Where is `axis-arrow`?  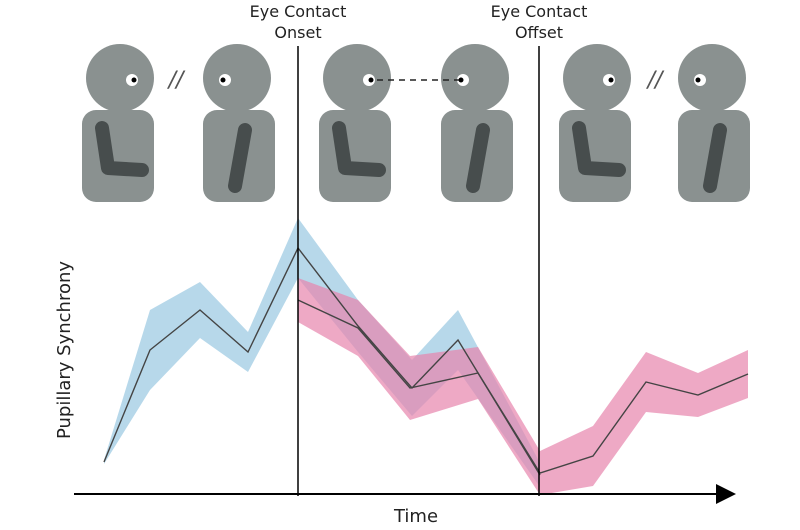
axis-arrow is located at coordinates (726, 494).